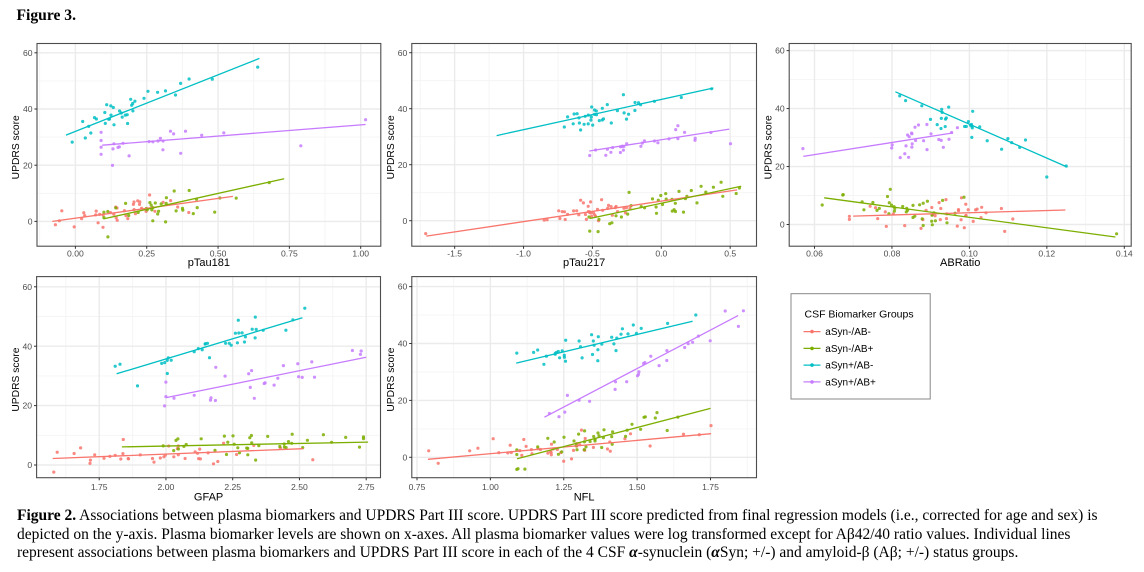 The image size is (1144, 572). What do you see at coordinates (850, 382) in the screenshot?
I see `svg-text: aSyn+/AB+` at bounding box center [850, 382].